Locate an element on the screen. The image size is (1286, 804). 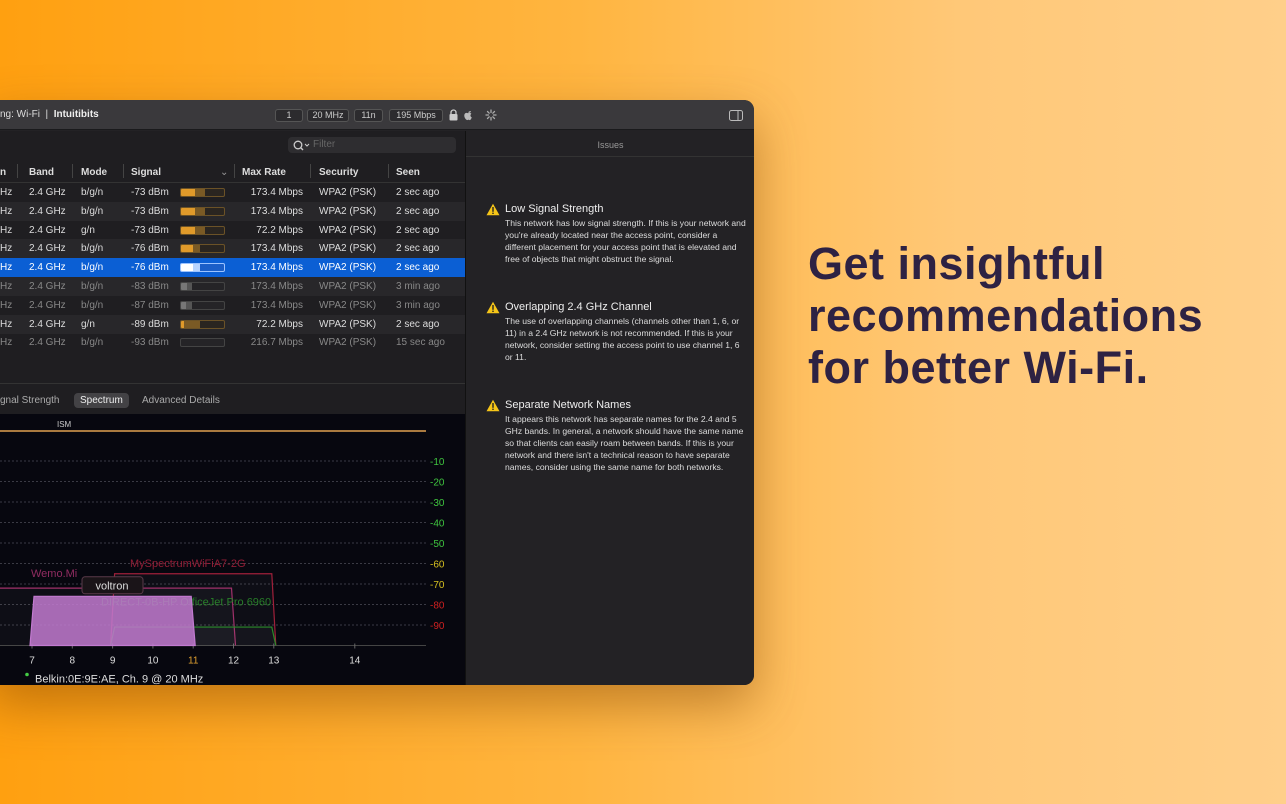
tab-spectrum: Spectrum is located at coordinates (101, 400).